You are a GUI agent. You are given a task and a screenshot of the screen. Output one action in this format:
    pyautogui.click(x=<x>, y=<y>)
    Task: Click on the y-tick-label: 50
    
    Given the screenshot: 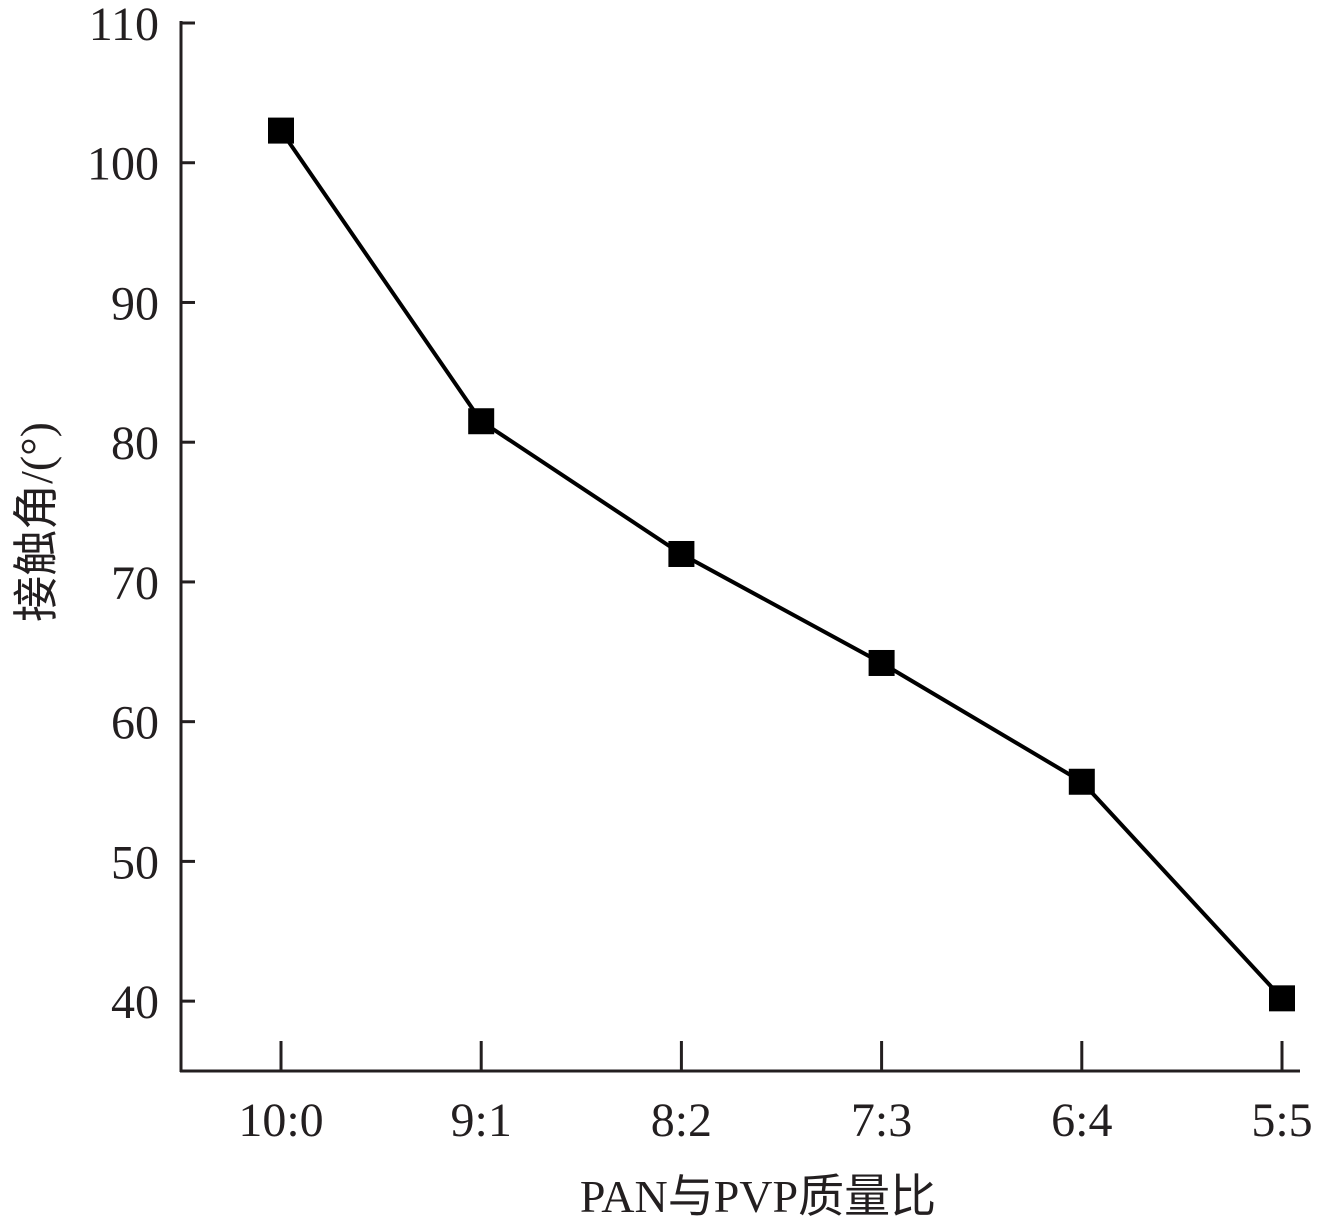 What is the action you would take?
    pyautogui.click(x=135, y=862)
    